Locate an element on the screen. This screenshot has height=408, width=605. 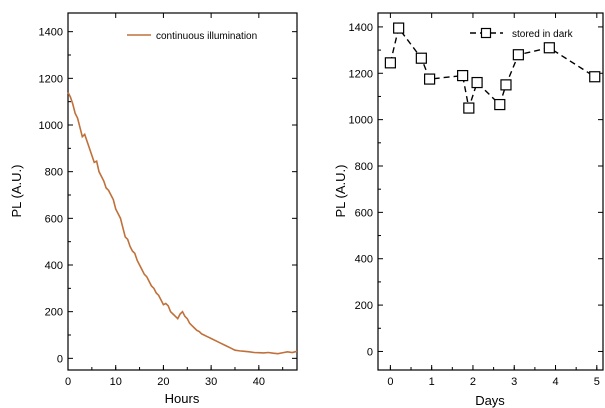
x-tick-label: 10 is located at coordinates (116, 382).